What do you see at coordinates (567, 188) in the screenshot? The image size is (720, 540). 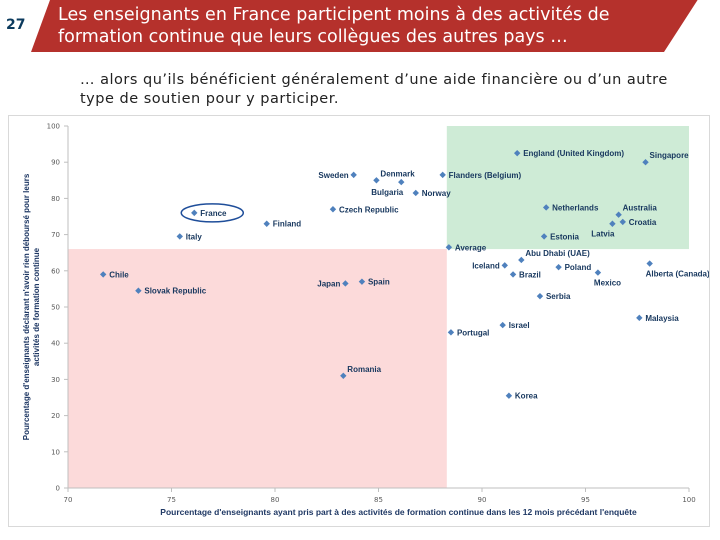 I see `green-zone` at bounding box center [567, 188].